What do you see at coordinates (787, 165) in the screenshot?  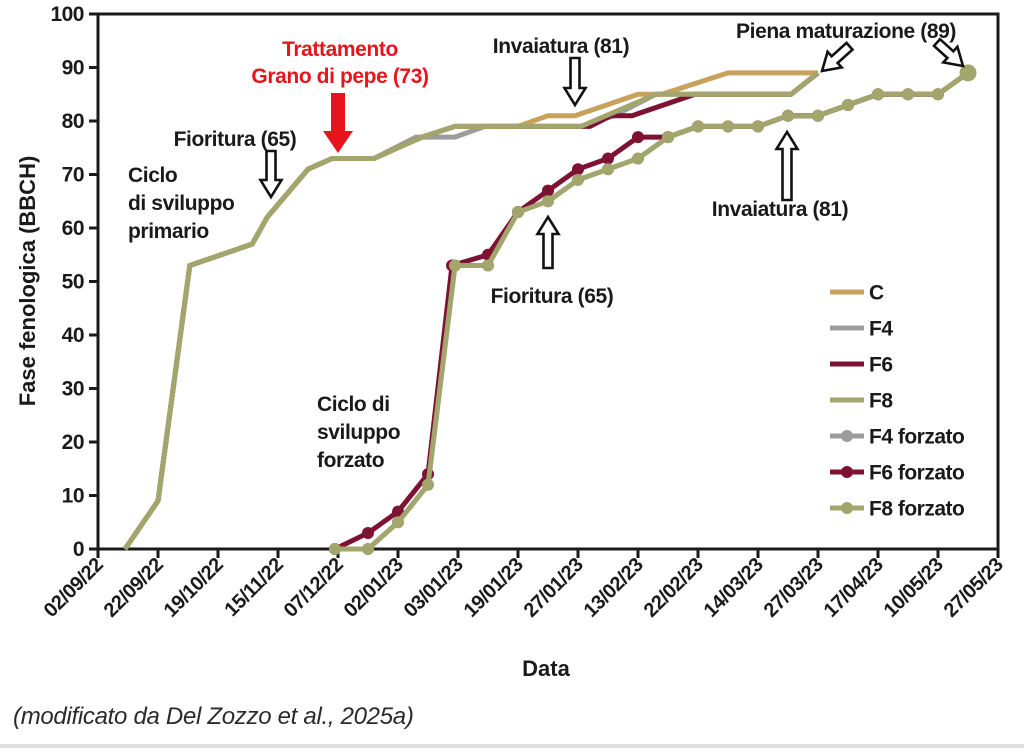 I see `invaiatura-right-arrow` at bounding box center [787, 165].